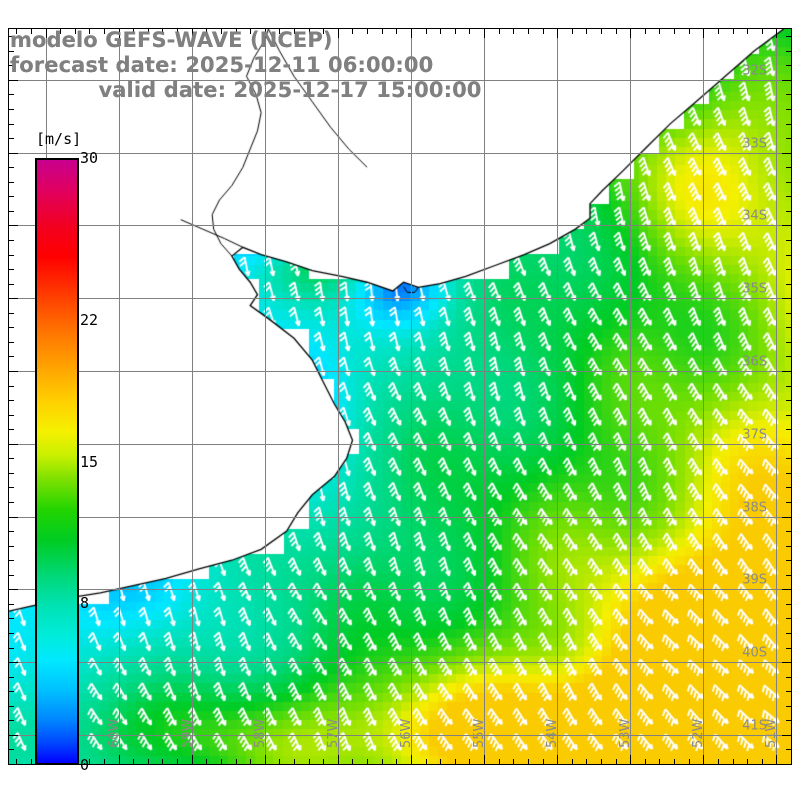 Image resolution: width=800 pixels, height=800 pixels. What do you see at coordinates (776, 396) in the screenshot?
I see `graticule-longitude-51W` at bounding box center [776, 396].